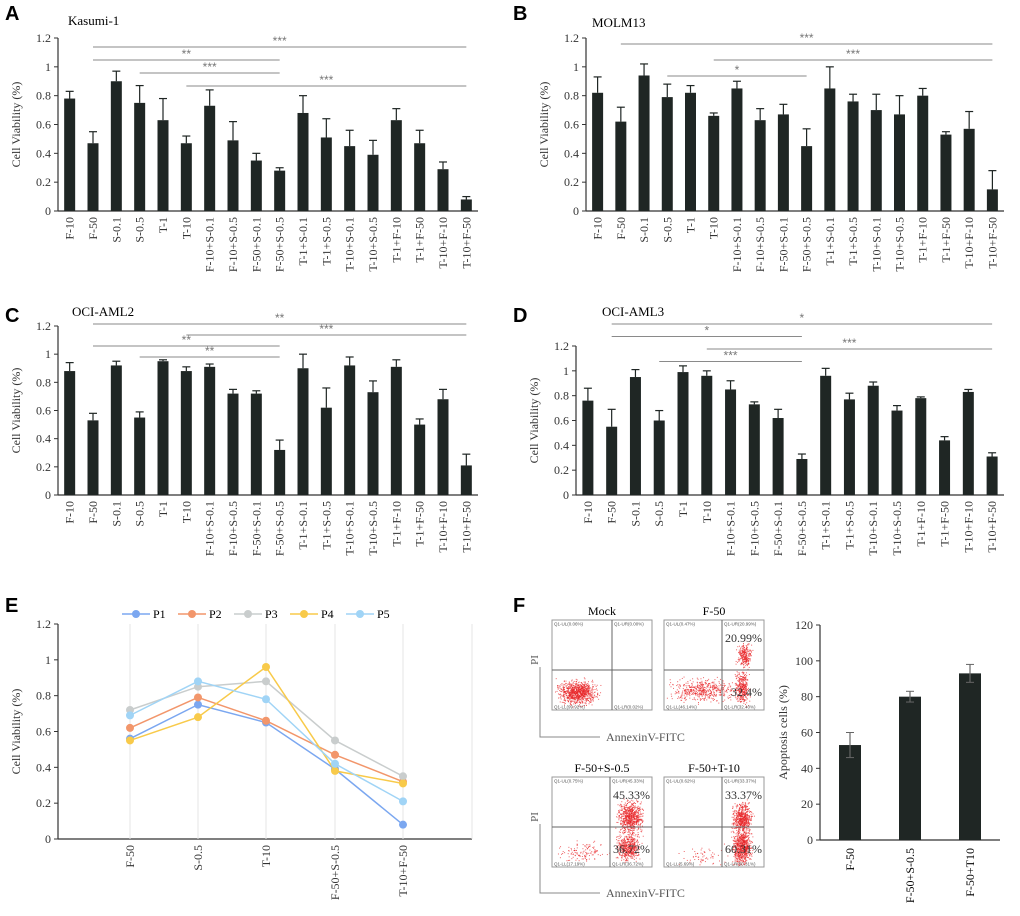  I want to click on significance-label: **, so click(187, 54).